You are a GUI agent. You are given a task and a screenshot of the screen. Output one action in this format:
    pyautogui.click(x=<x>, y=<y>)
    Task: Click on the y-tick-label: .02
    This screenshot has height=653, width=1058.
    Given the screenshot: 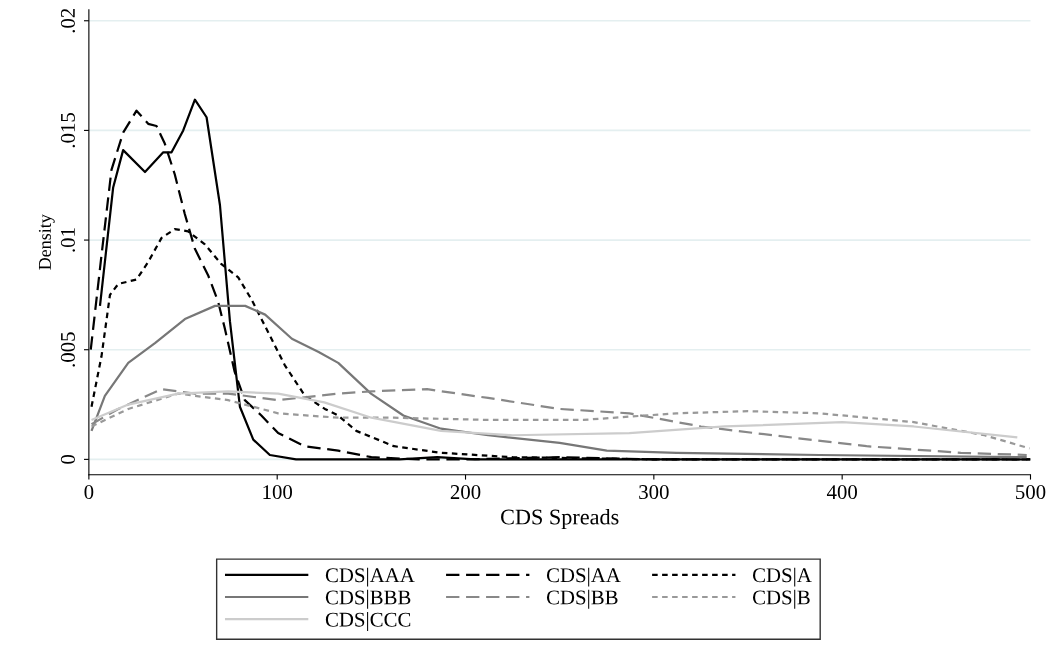 What is the action you would take?
    pyautogui.click(x=68, y=20)
    